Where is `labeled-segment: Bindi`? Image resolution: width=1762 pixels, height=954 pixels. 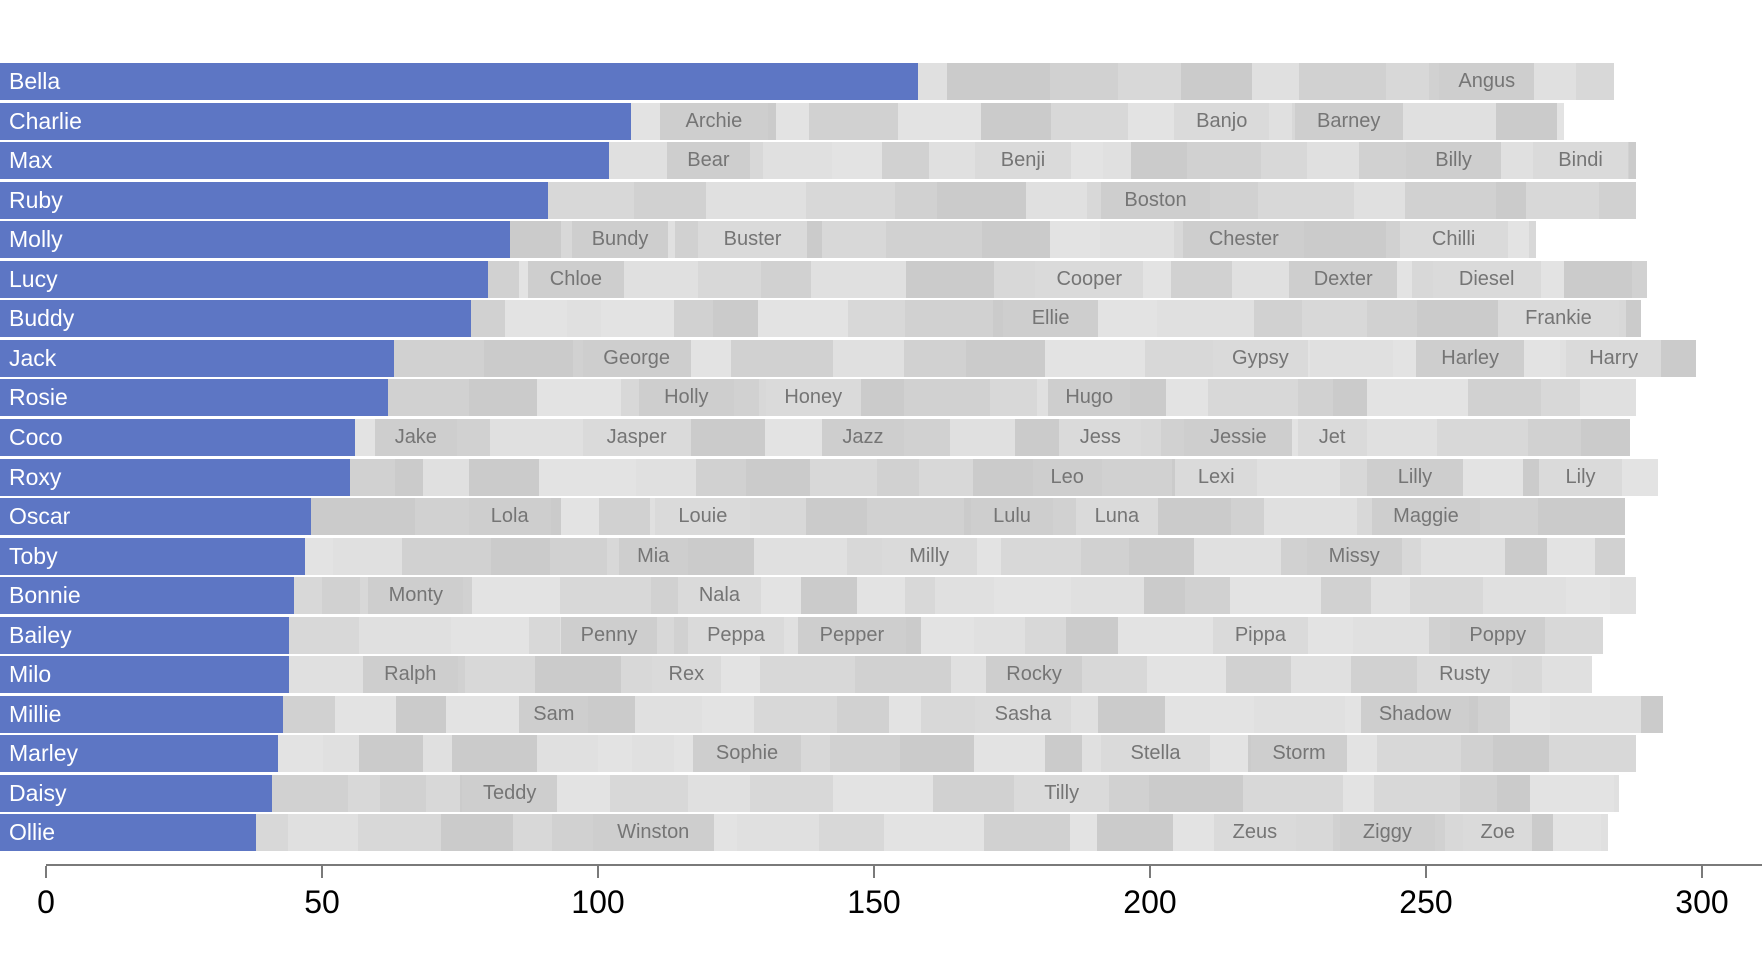 labeled-segment: Bindi is located at coordinates (1580, 161).